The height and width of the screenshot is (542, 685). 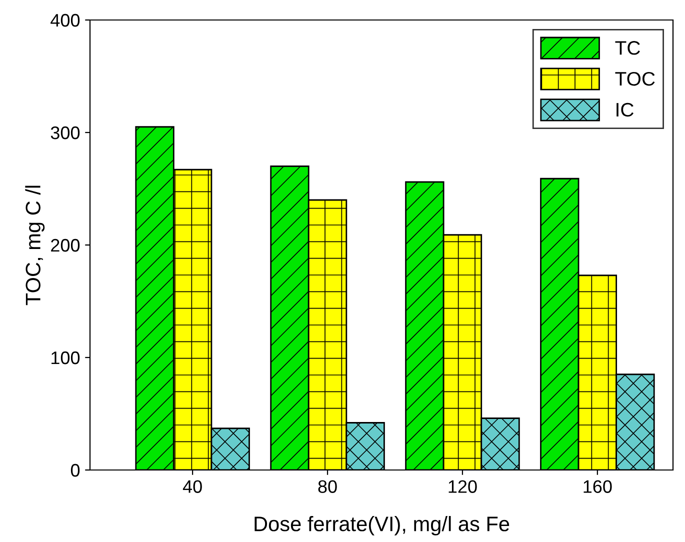 What do you see at coordinates (192, 486) in the screenshot?
I see `x-tick-label: 40` at bounding box center [192, 486].